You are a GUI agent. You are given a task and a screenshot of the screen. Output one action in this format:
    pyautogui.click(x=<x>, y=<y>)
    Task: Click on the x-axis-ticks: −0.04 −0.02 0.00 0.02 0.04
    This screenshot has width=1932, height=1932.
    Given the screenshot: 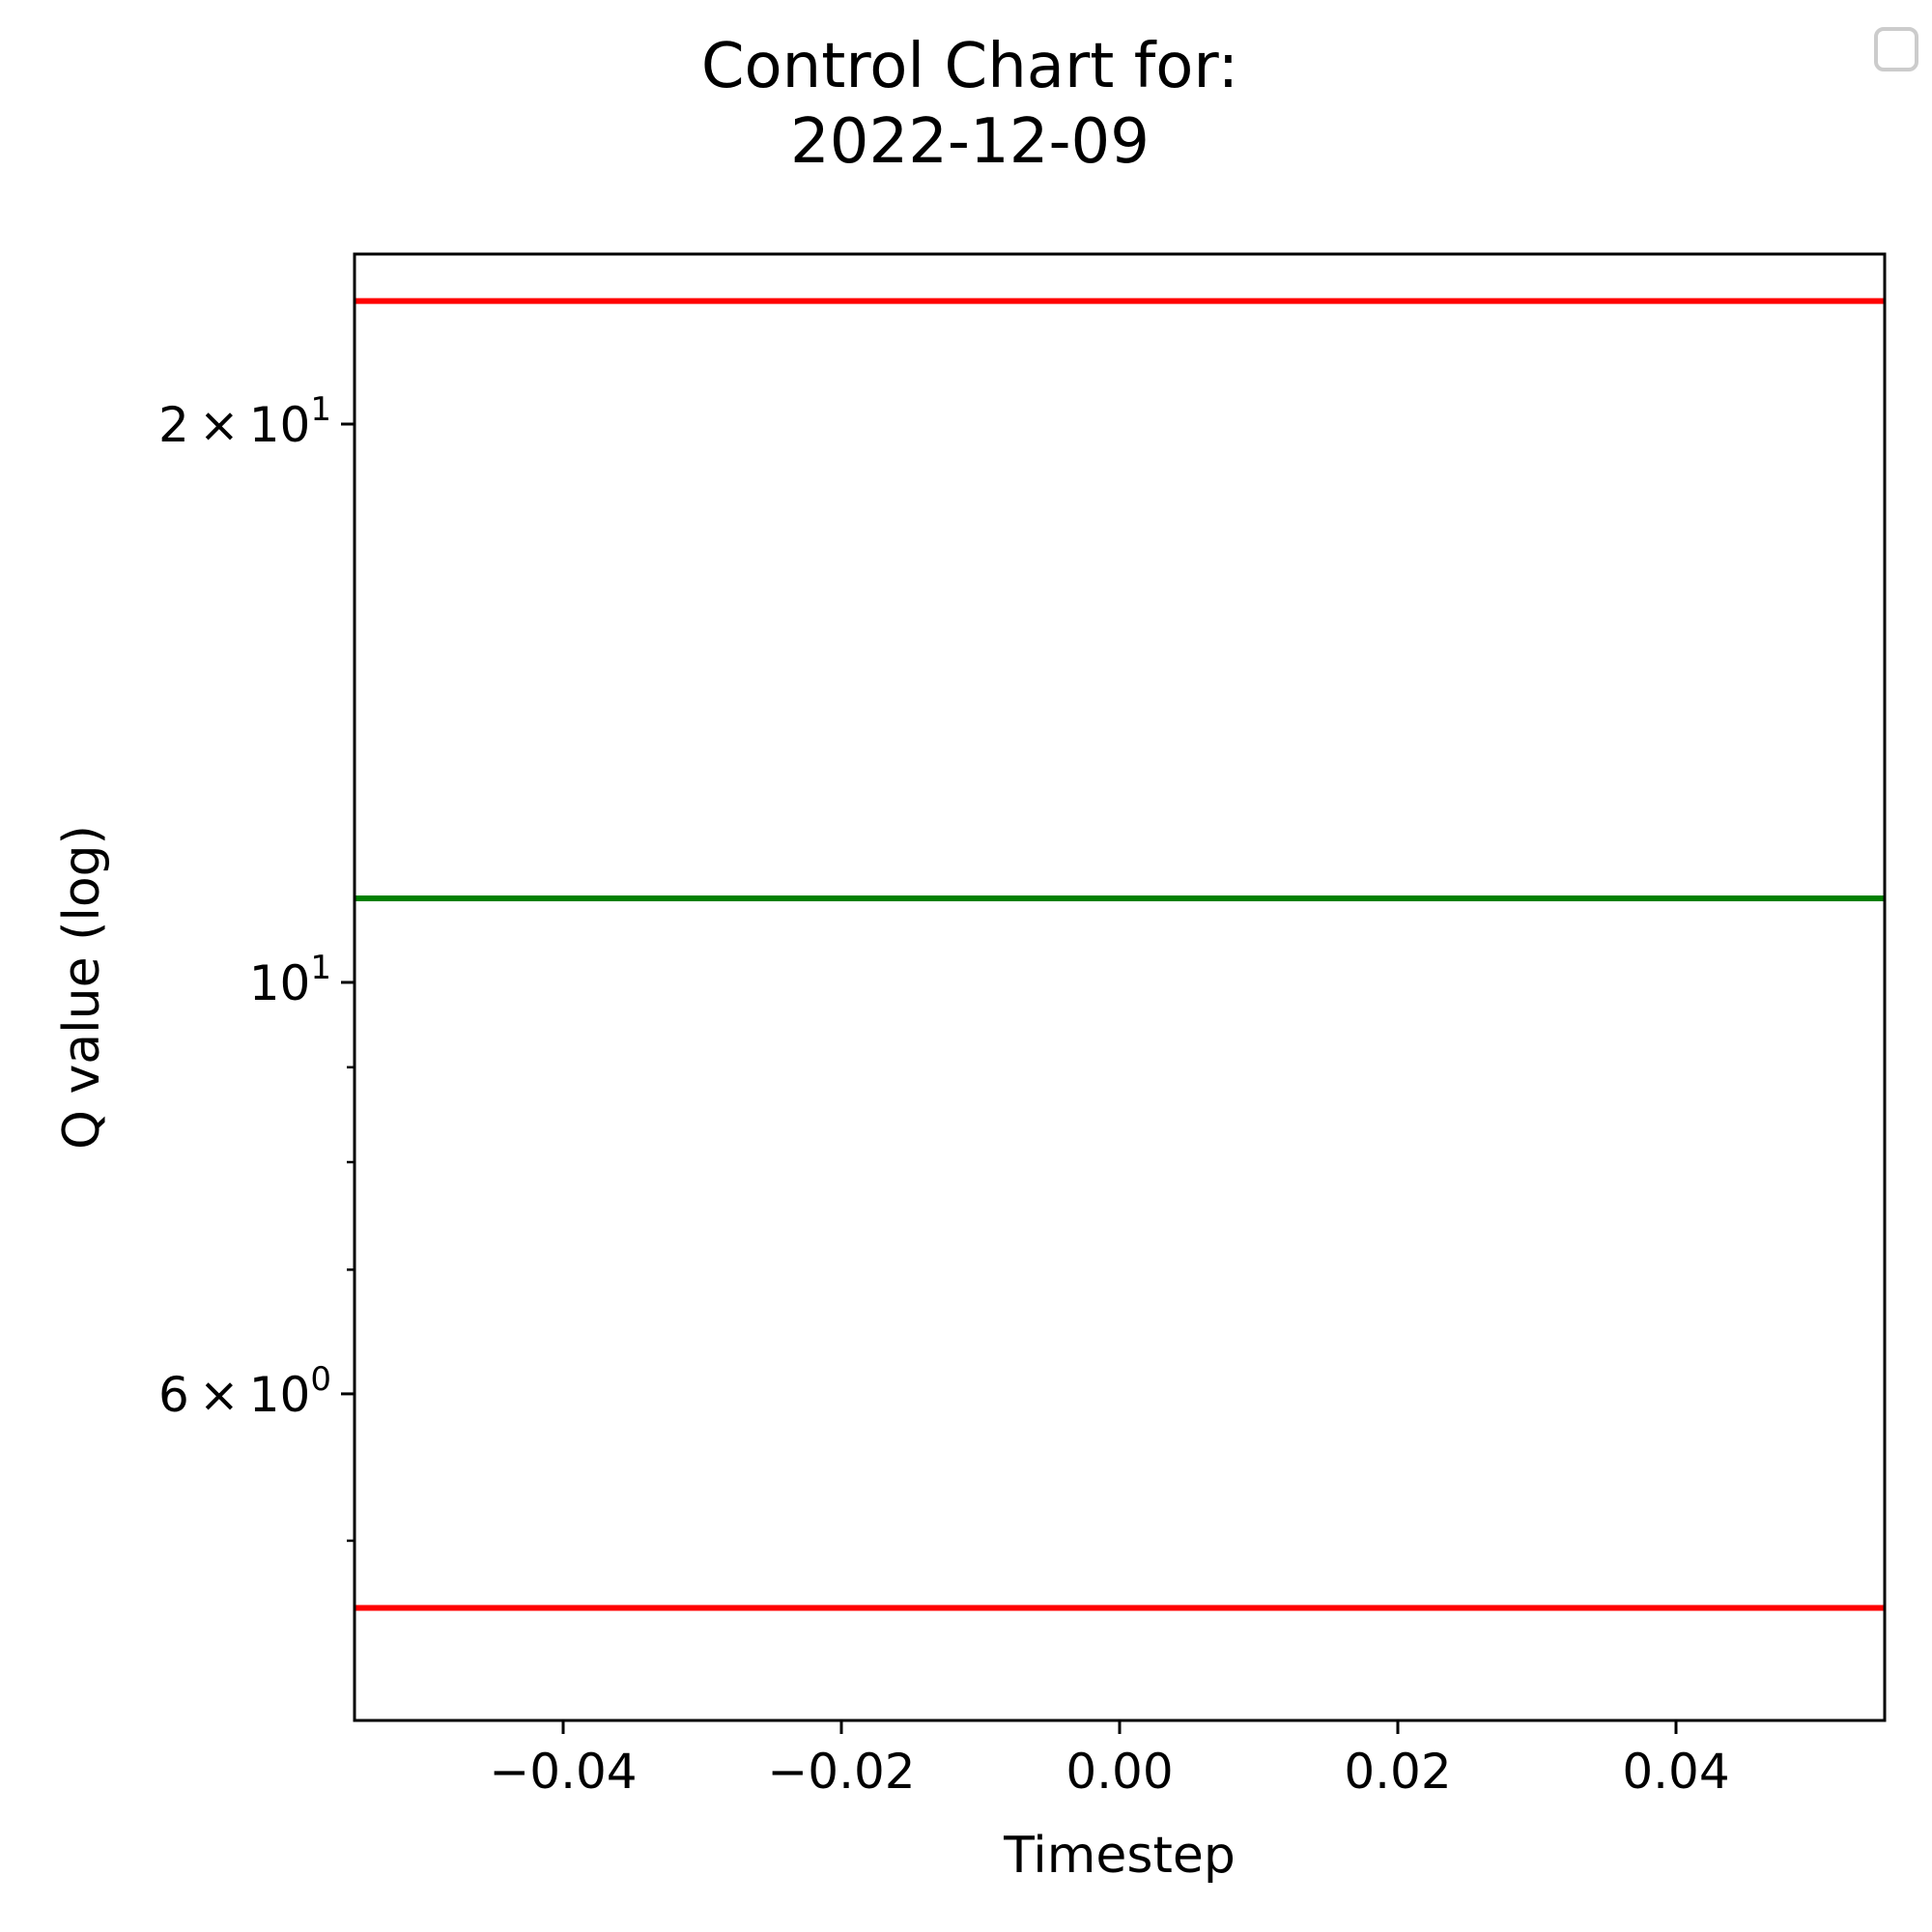 What is the action you would take?
    pyautogui.click(x=1109, y=1760)
    